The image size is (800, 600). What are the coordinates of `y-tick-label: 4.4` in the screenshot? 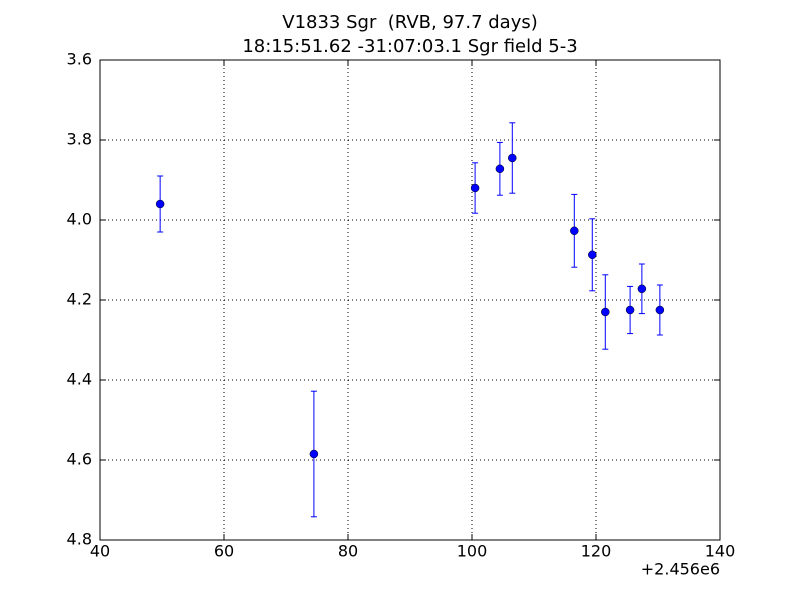 It's located at (79, 379).